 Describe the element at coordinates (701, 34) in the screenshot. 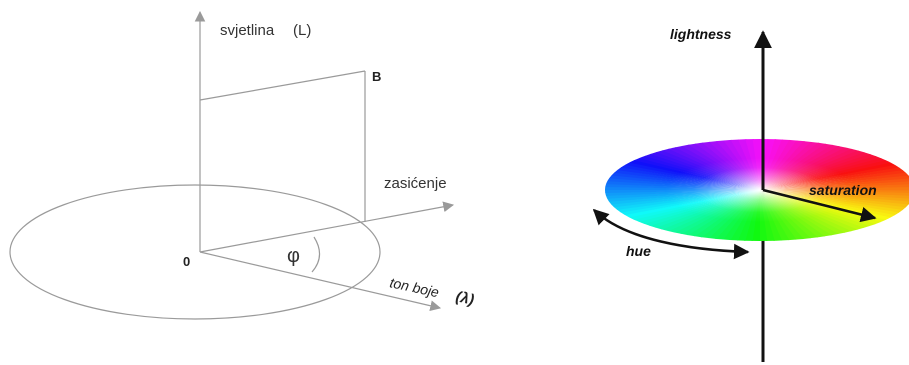

I see `lightness-label: lightness` at that location.